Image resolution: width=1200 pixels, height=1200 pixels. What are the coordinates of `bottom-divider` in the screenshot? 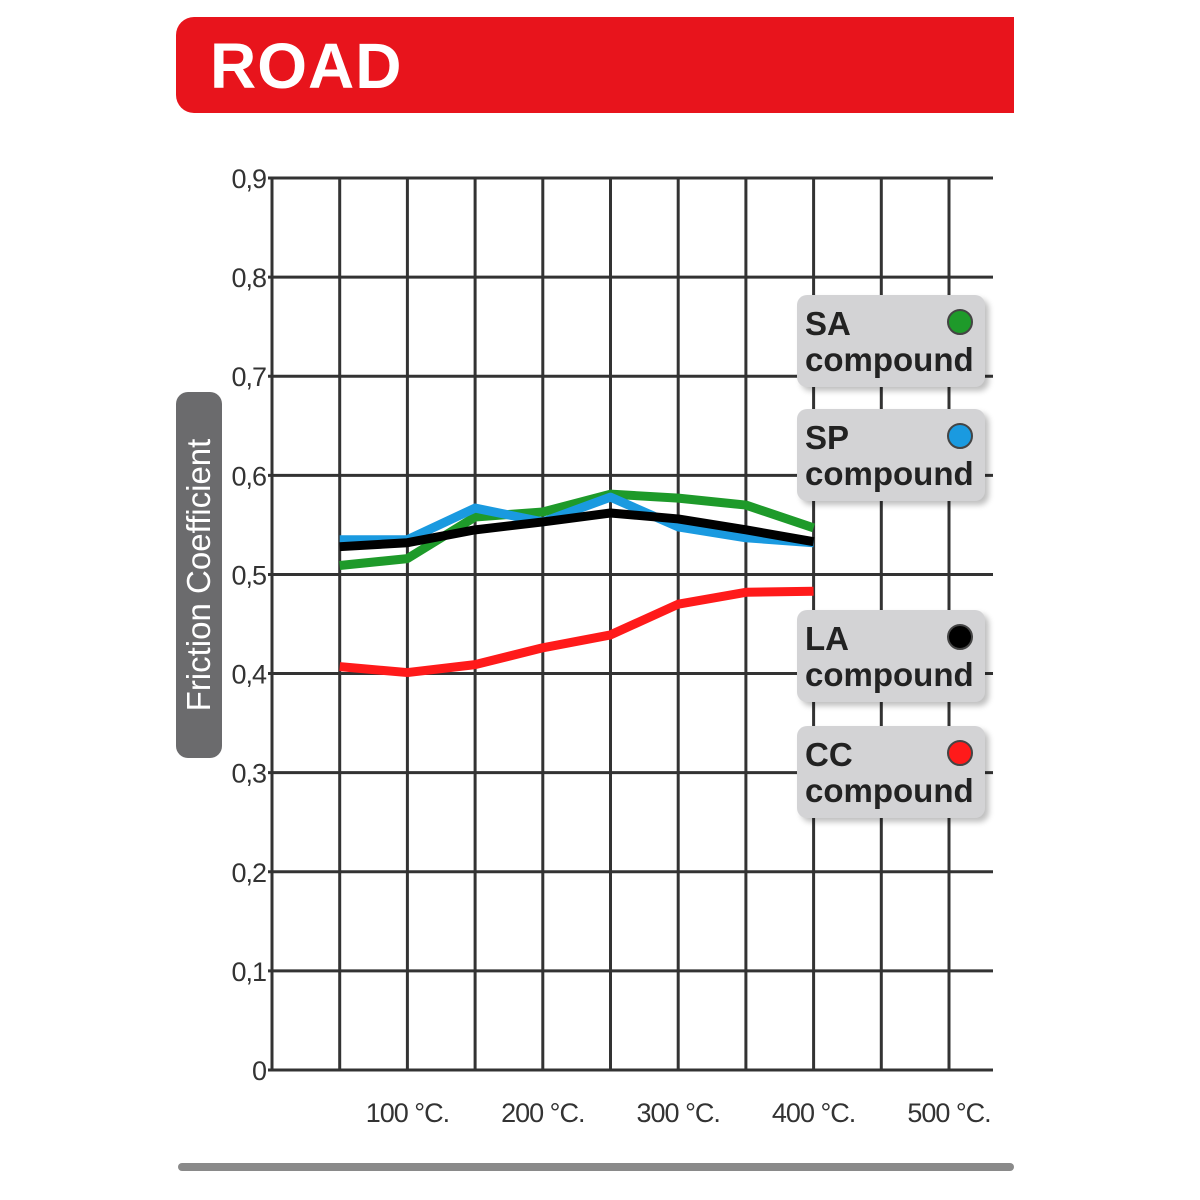 It's located at (596, 1167).